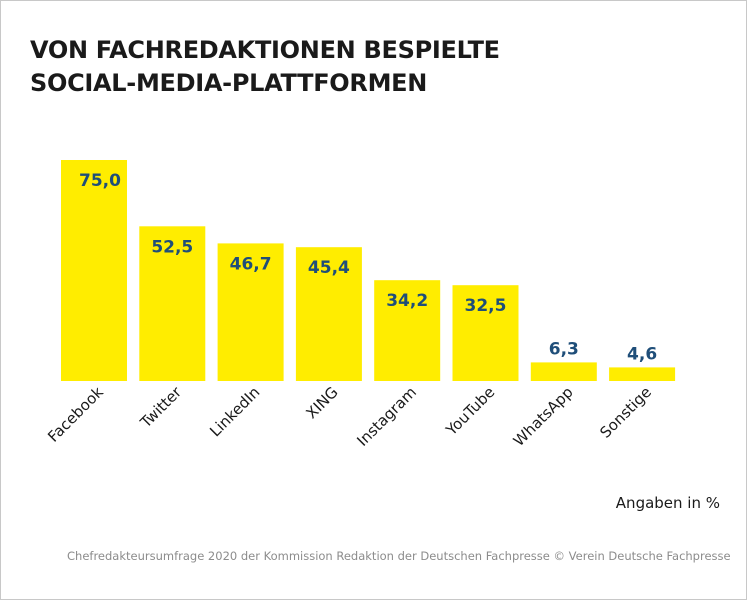 This screenshot has width=747, height=600. Describe the element at coordinates (229, 83) in the screenshot. I see `chart-title-line-2: SOCIAL-MEDIA-PLATTFORMEN` at that location.